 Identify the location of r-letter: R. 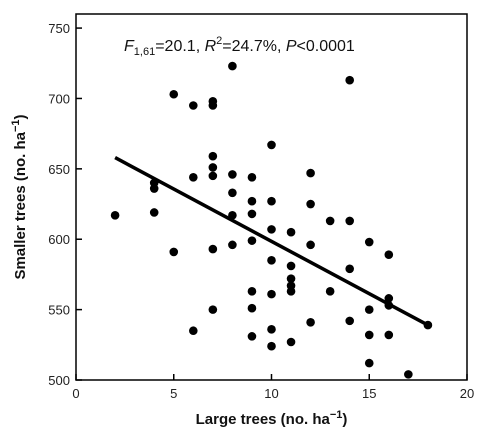
(211, 46).